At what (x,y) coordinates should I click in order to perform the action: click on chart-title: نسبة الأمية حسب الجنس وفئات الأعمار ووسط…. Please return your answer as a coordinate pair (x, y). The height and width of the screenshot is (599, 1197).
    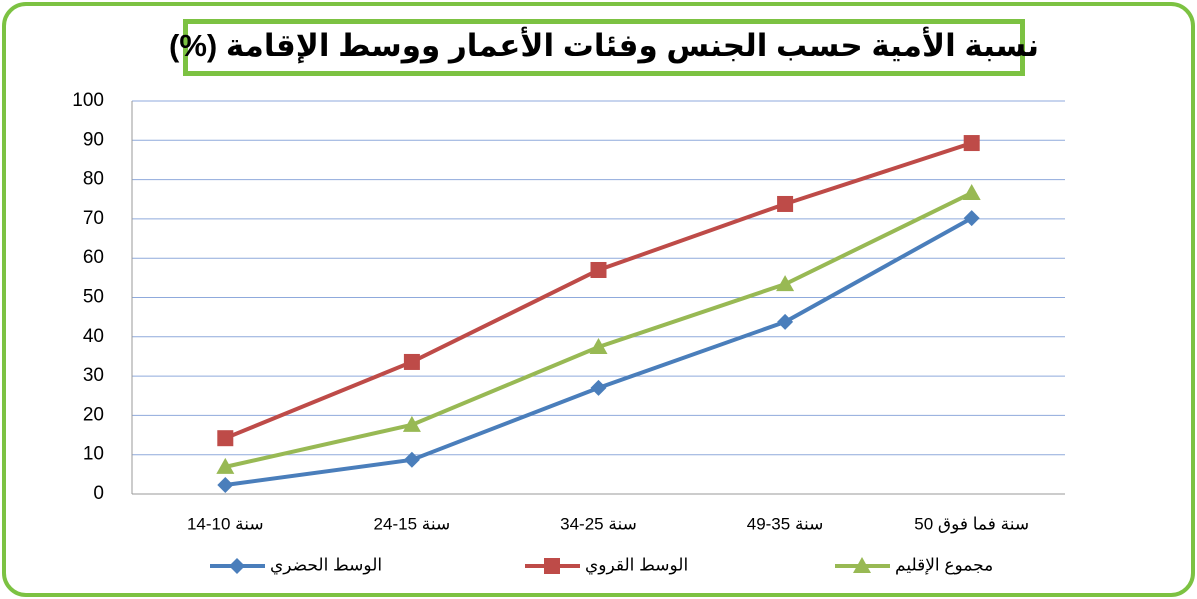
    Looking at the image, I should click on (604, 45).